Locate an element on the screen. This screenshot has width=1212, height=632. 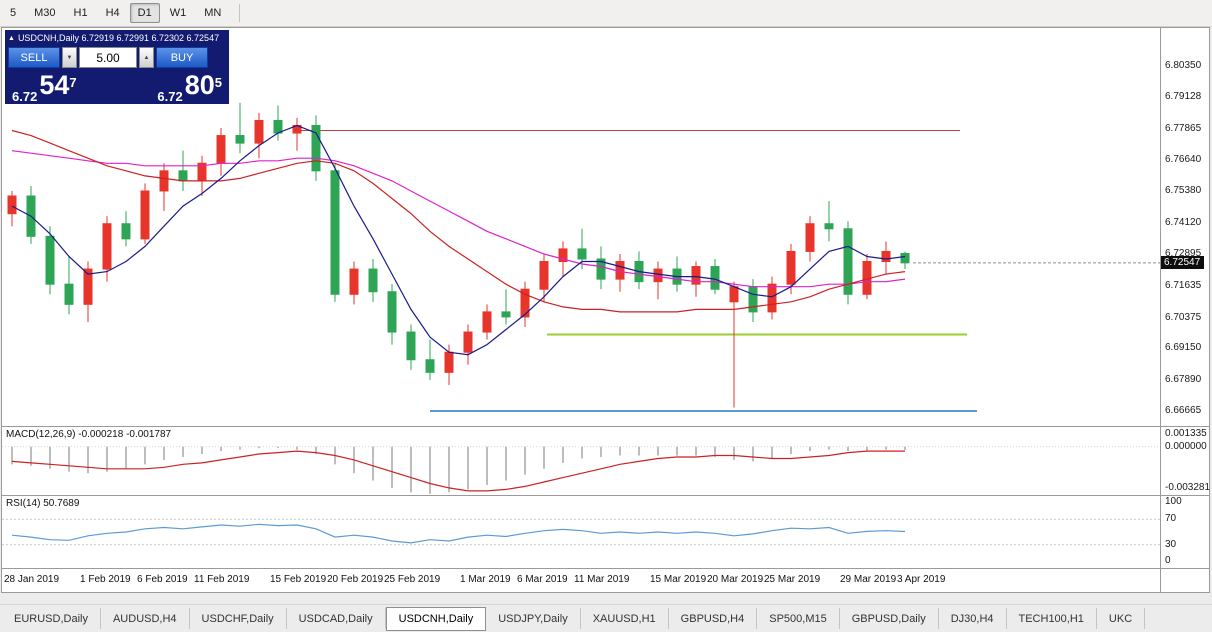
toolbar-separator is located at coordinates (240, 13).